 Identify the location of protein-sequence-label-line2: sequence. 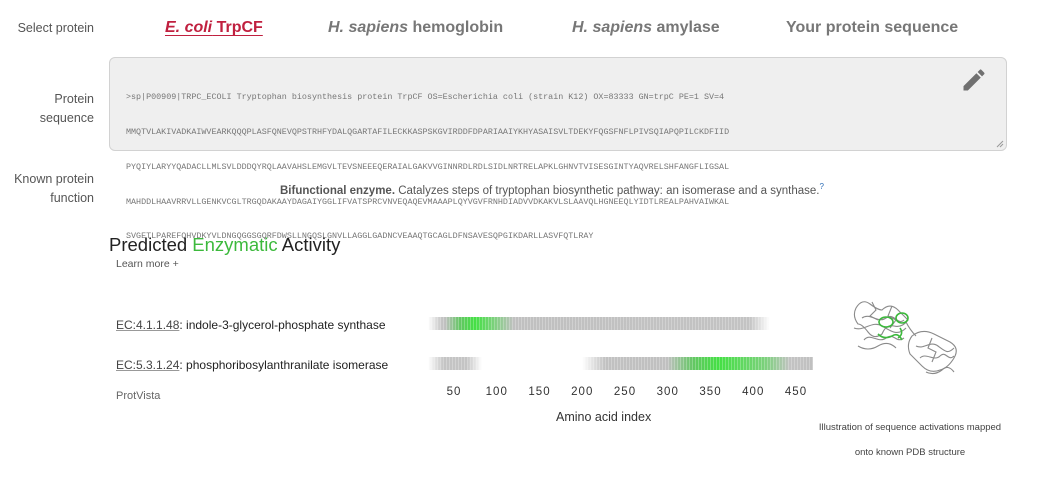
(66, 118).